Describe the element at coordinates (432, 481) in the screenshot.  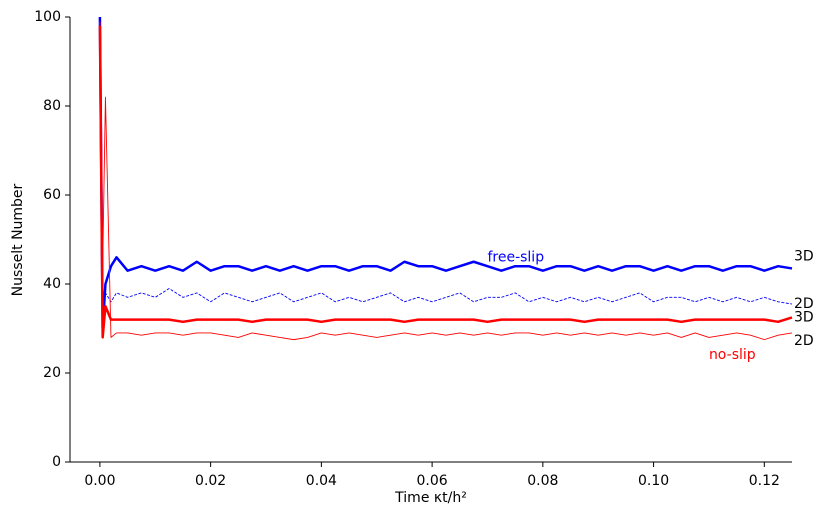
I see `x-tick-label: 0.06` at that location.